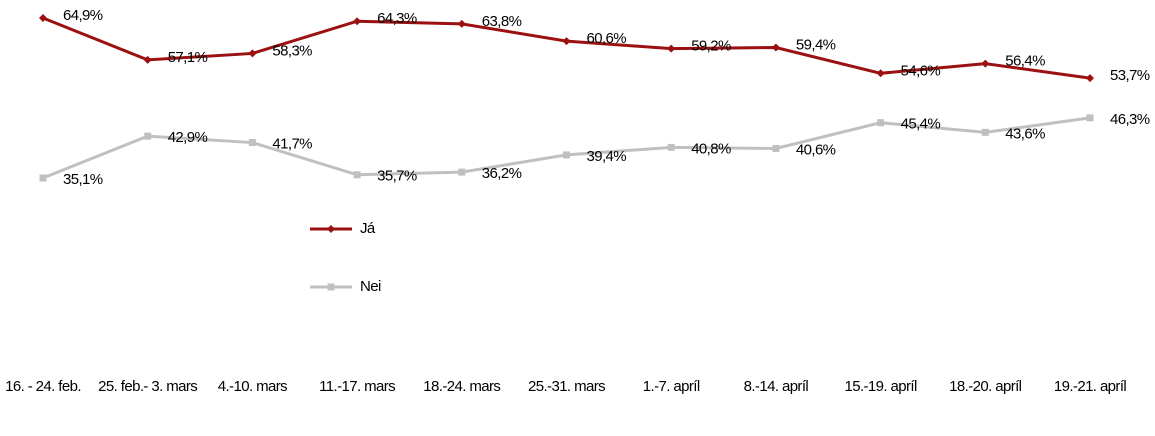  I want to click on legend-label: Já, so click(368, 228).